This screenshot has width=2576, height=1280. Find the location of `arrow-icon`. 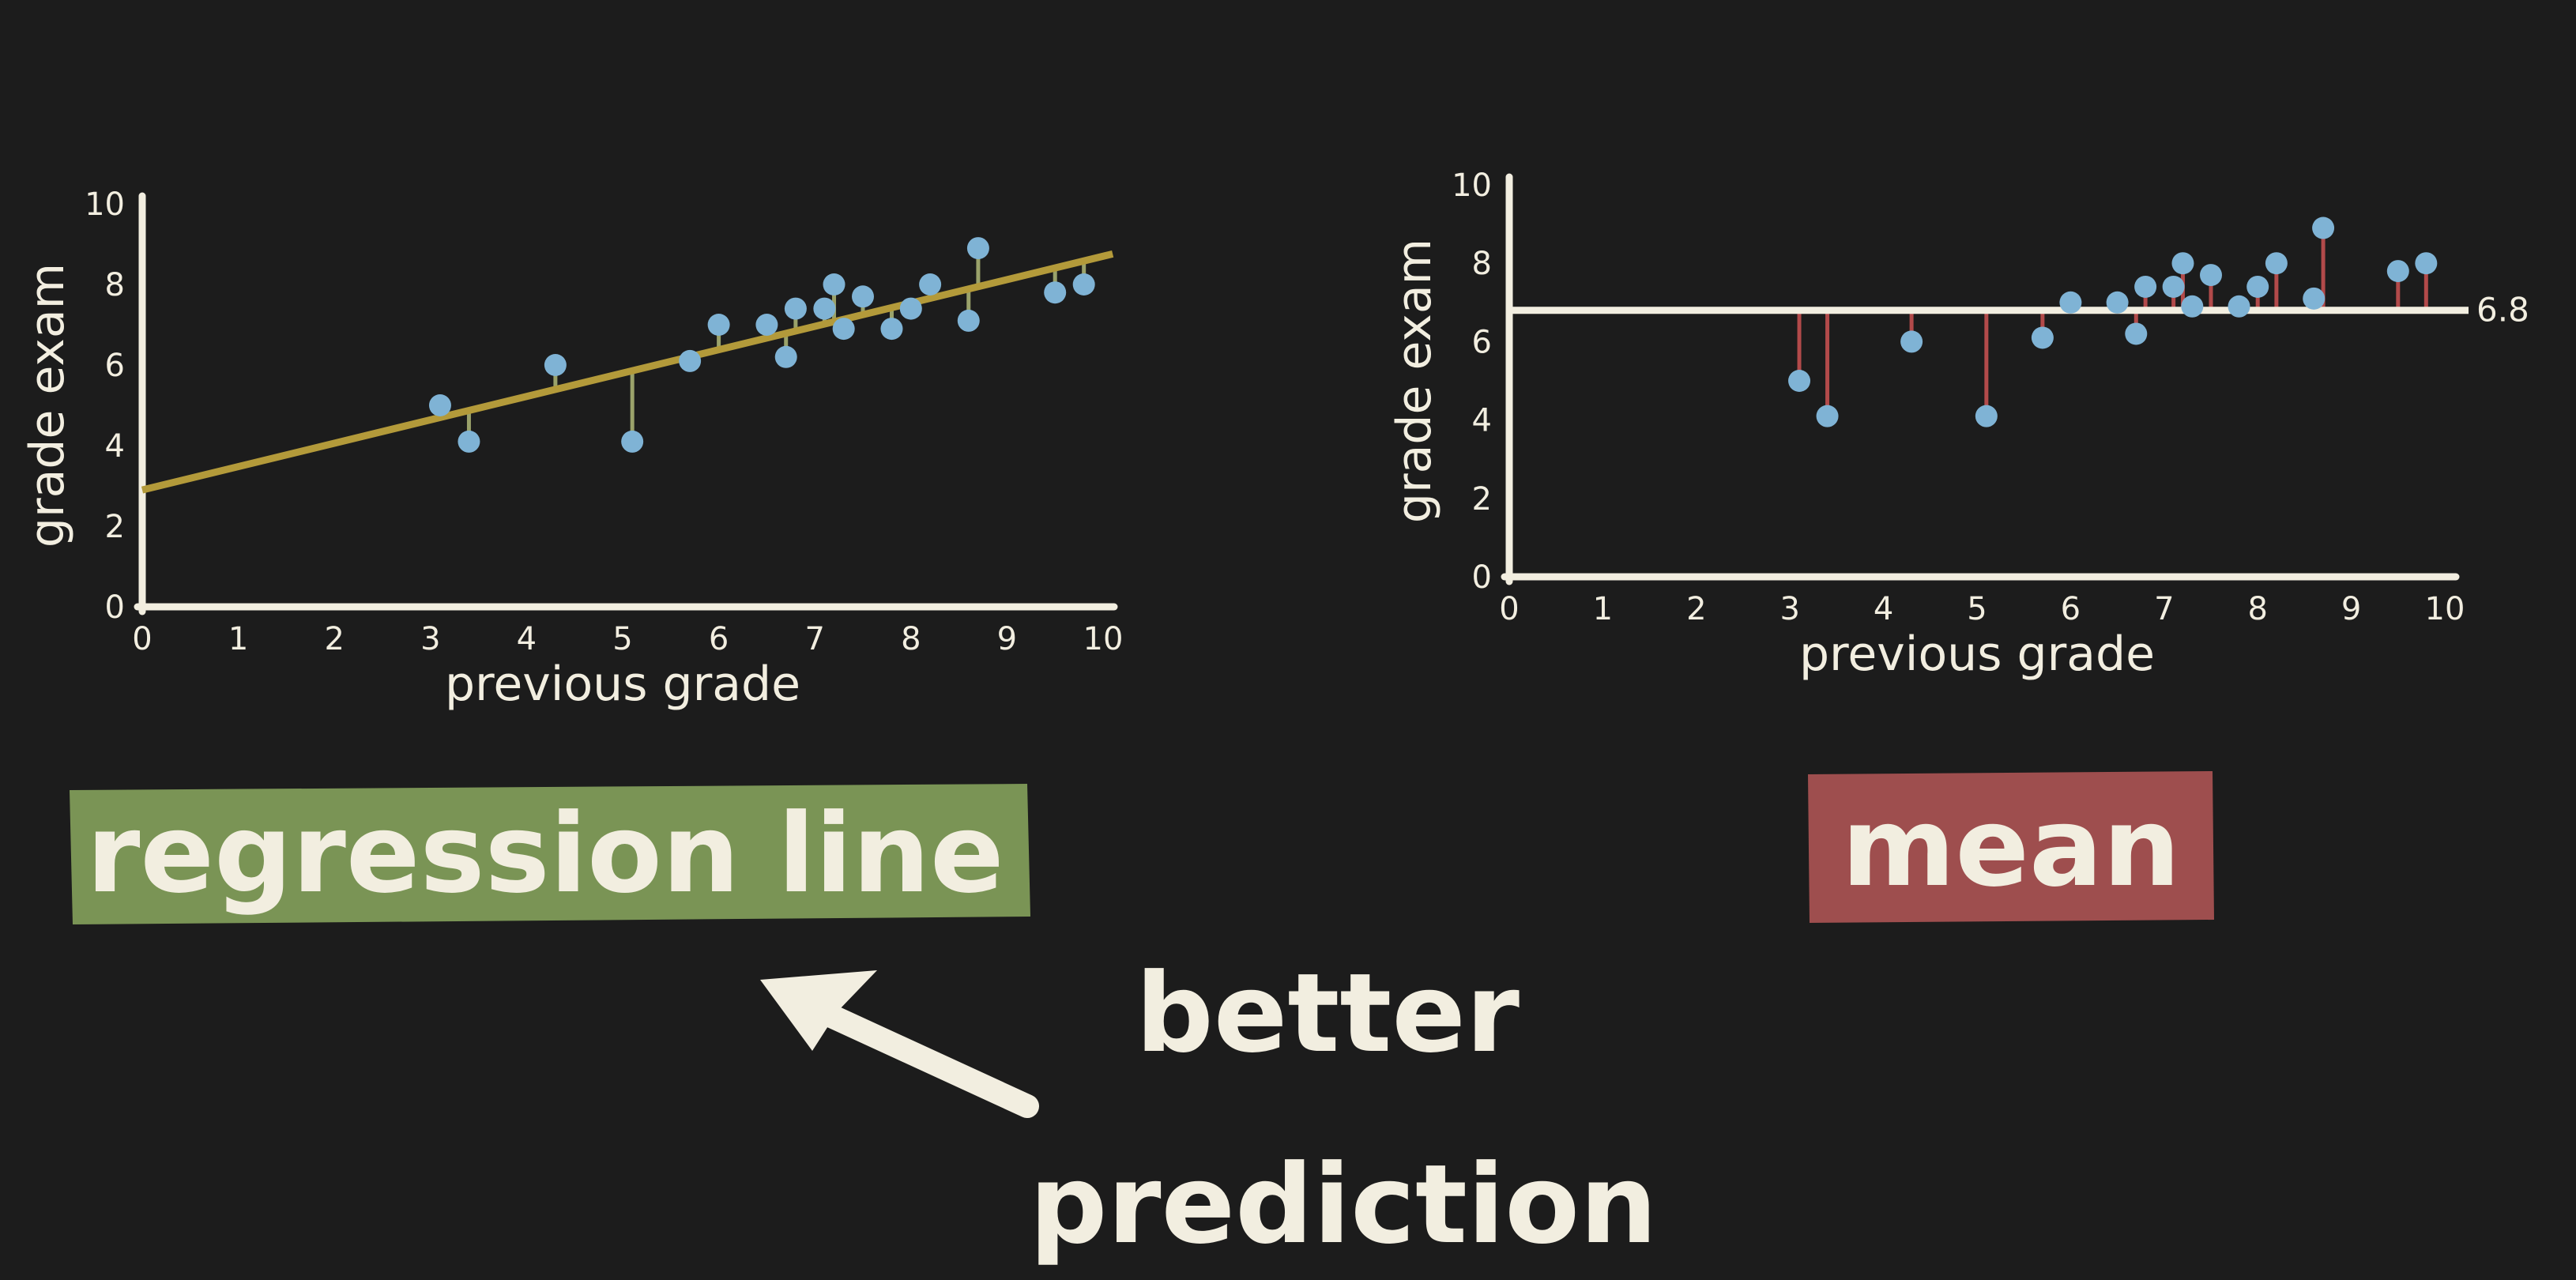

arrow-icon is located at coordinates (899, 1044).